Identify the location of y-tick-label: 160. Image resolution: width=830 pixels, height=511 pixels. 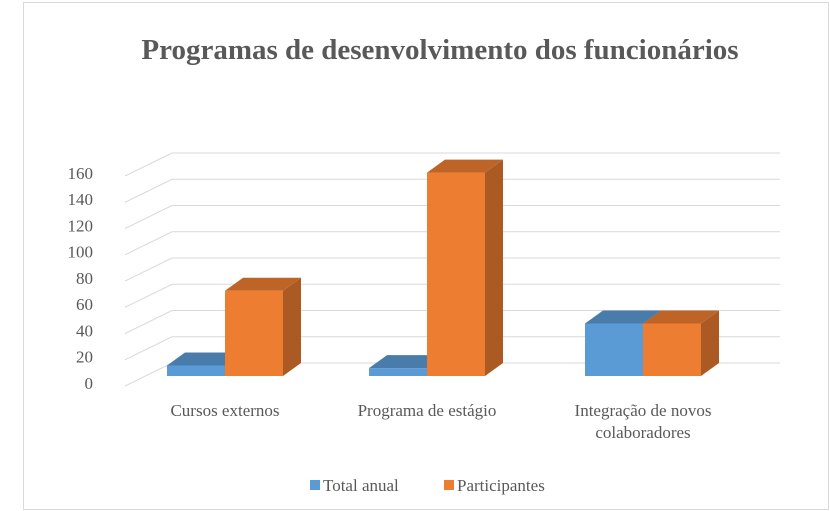
(81, 173).